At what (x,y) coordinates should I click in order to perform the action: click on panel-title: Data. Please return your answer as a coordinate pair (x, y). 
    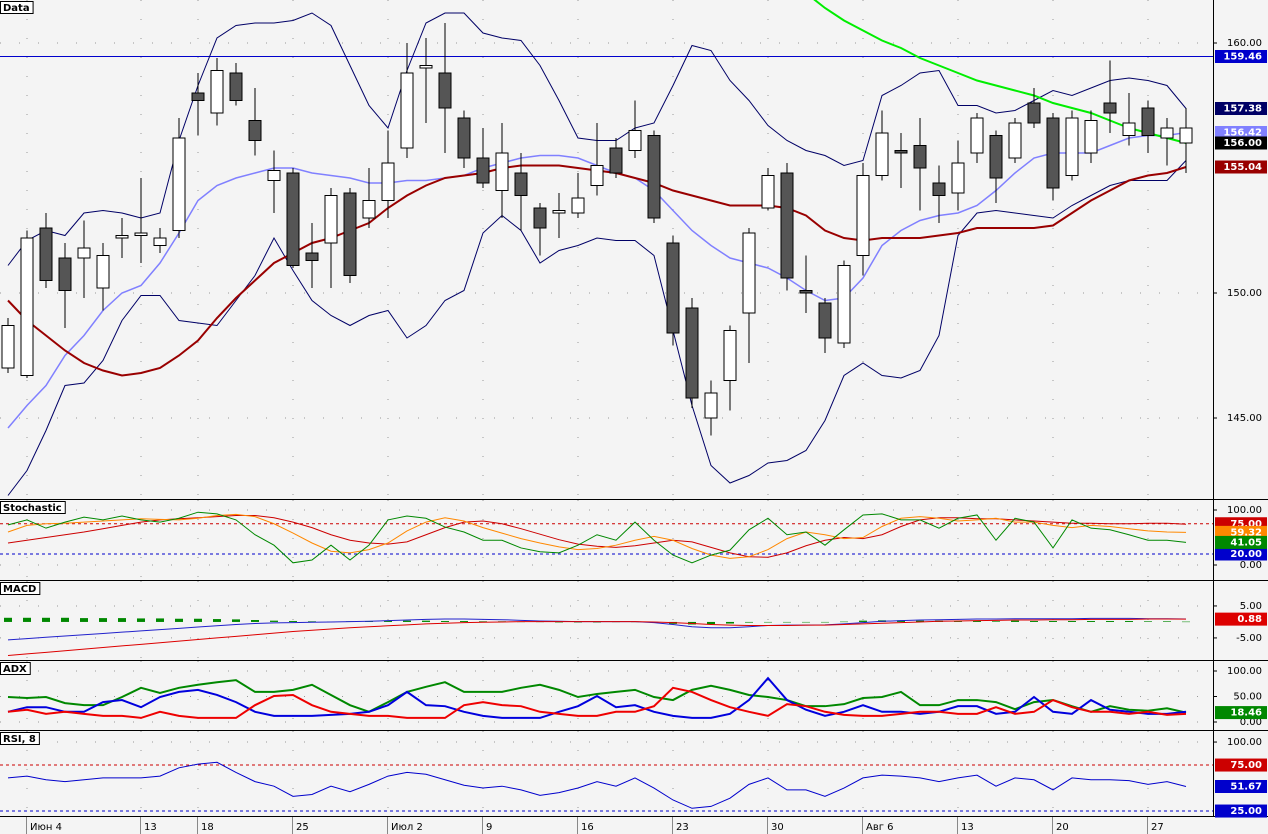
    Looking at the image, I should click on (16, 8).